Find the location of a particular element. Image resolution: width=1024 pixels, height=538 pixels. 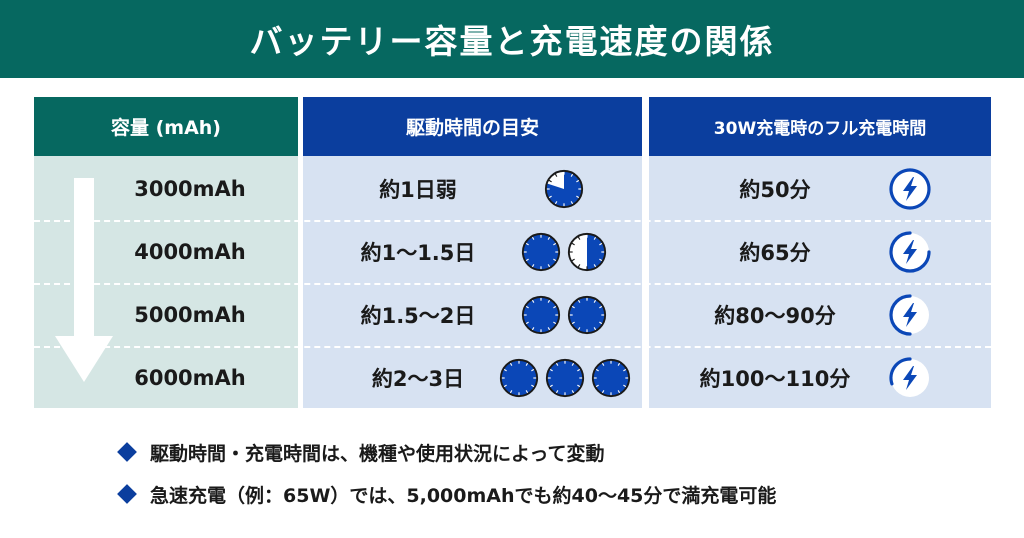

capacity-cell: 4000mAh is located at coordinates (190, 252).